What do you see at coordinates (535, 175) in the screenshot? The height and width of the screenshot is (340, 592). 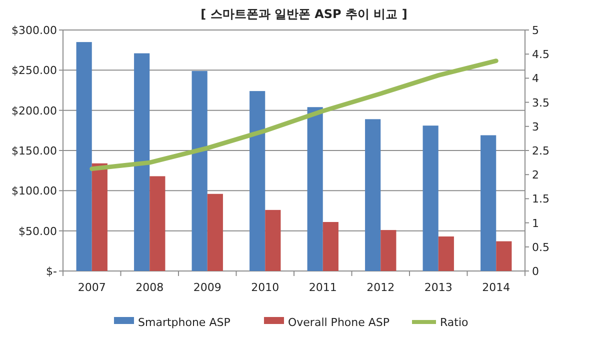 I see `y2-tick-label: 2` at bounding box center [535, 175].